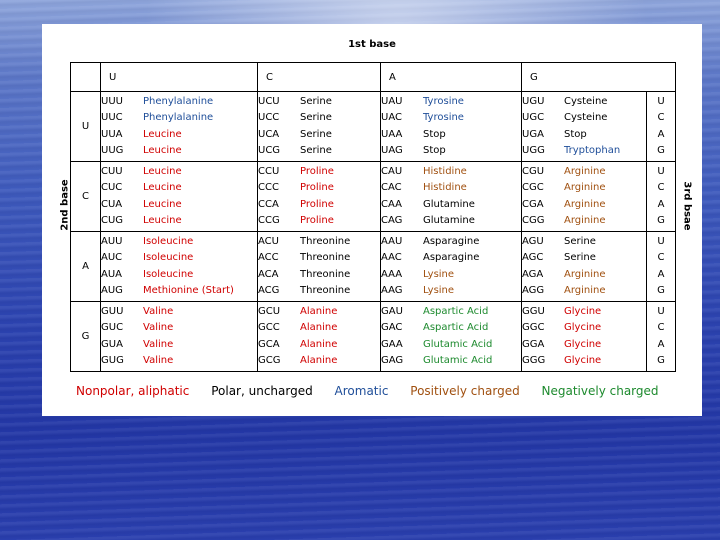  What do you see at coordinates (439, 274) in the screenshot?
I see `amino-acid-name: Lysine` at bounding box center [439, 274].